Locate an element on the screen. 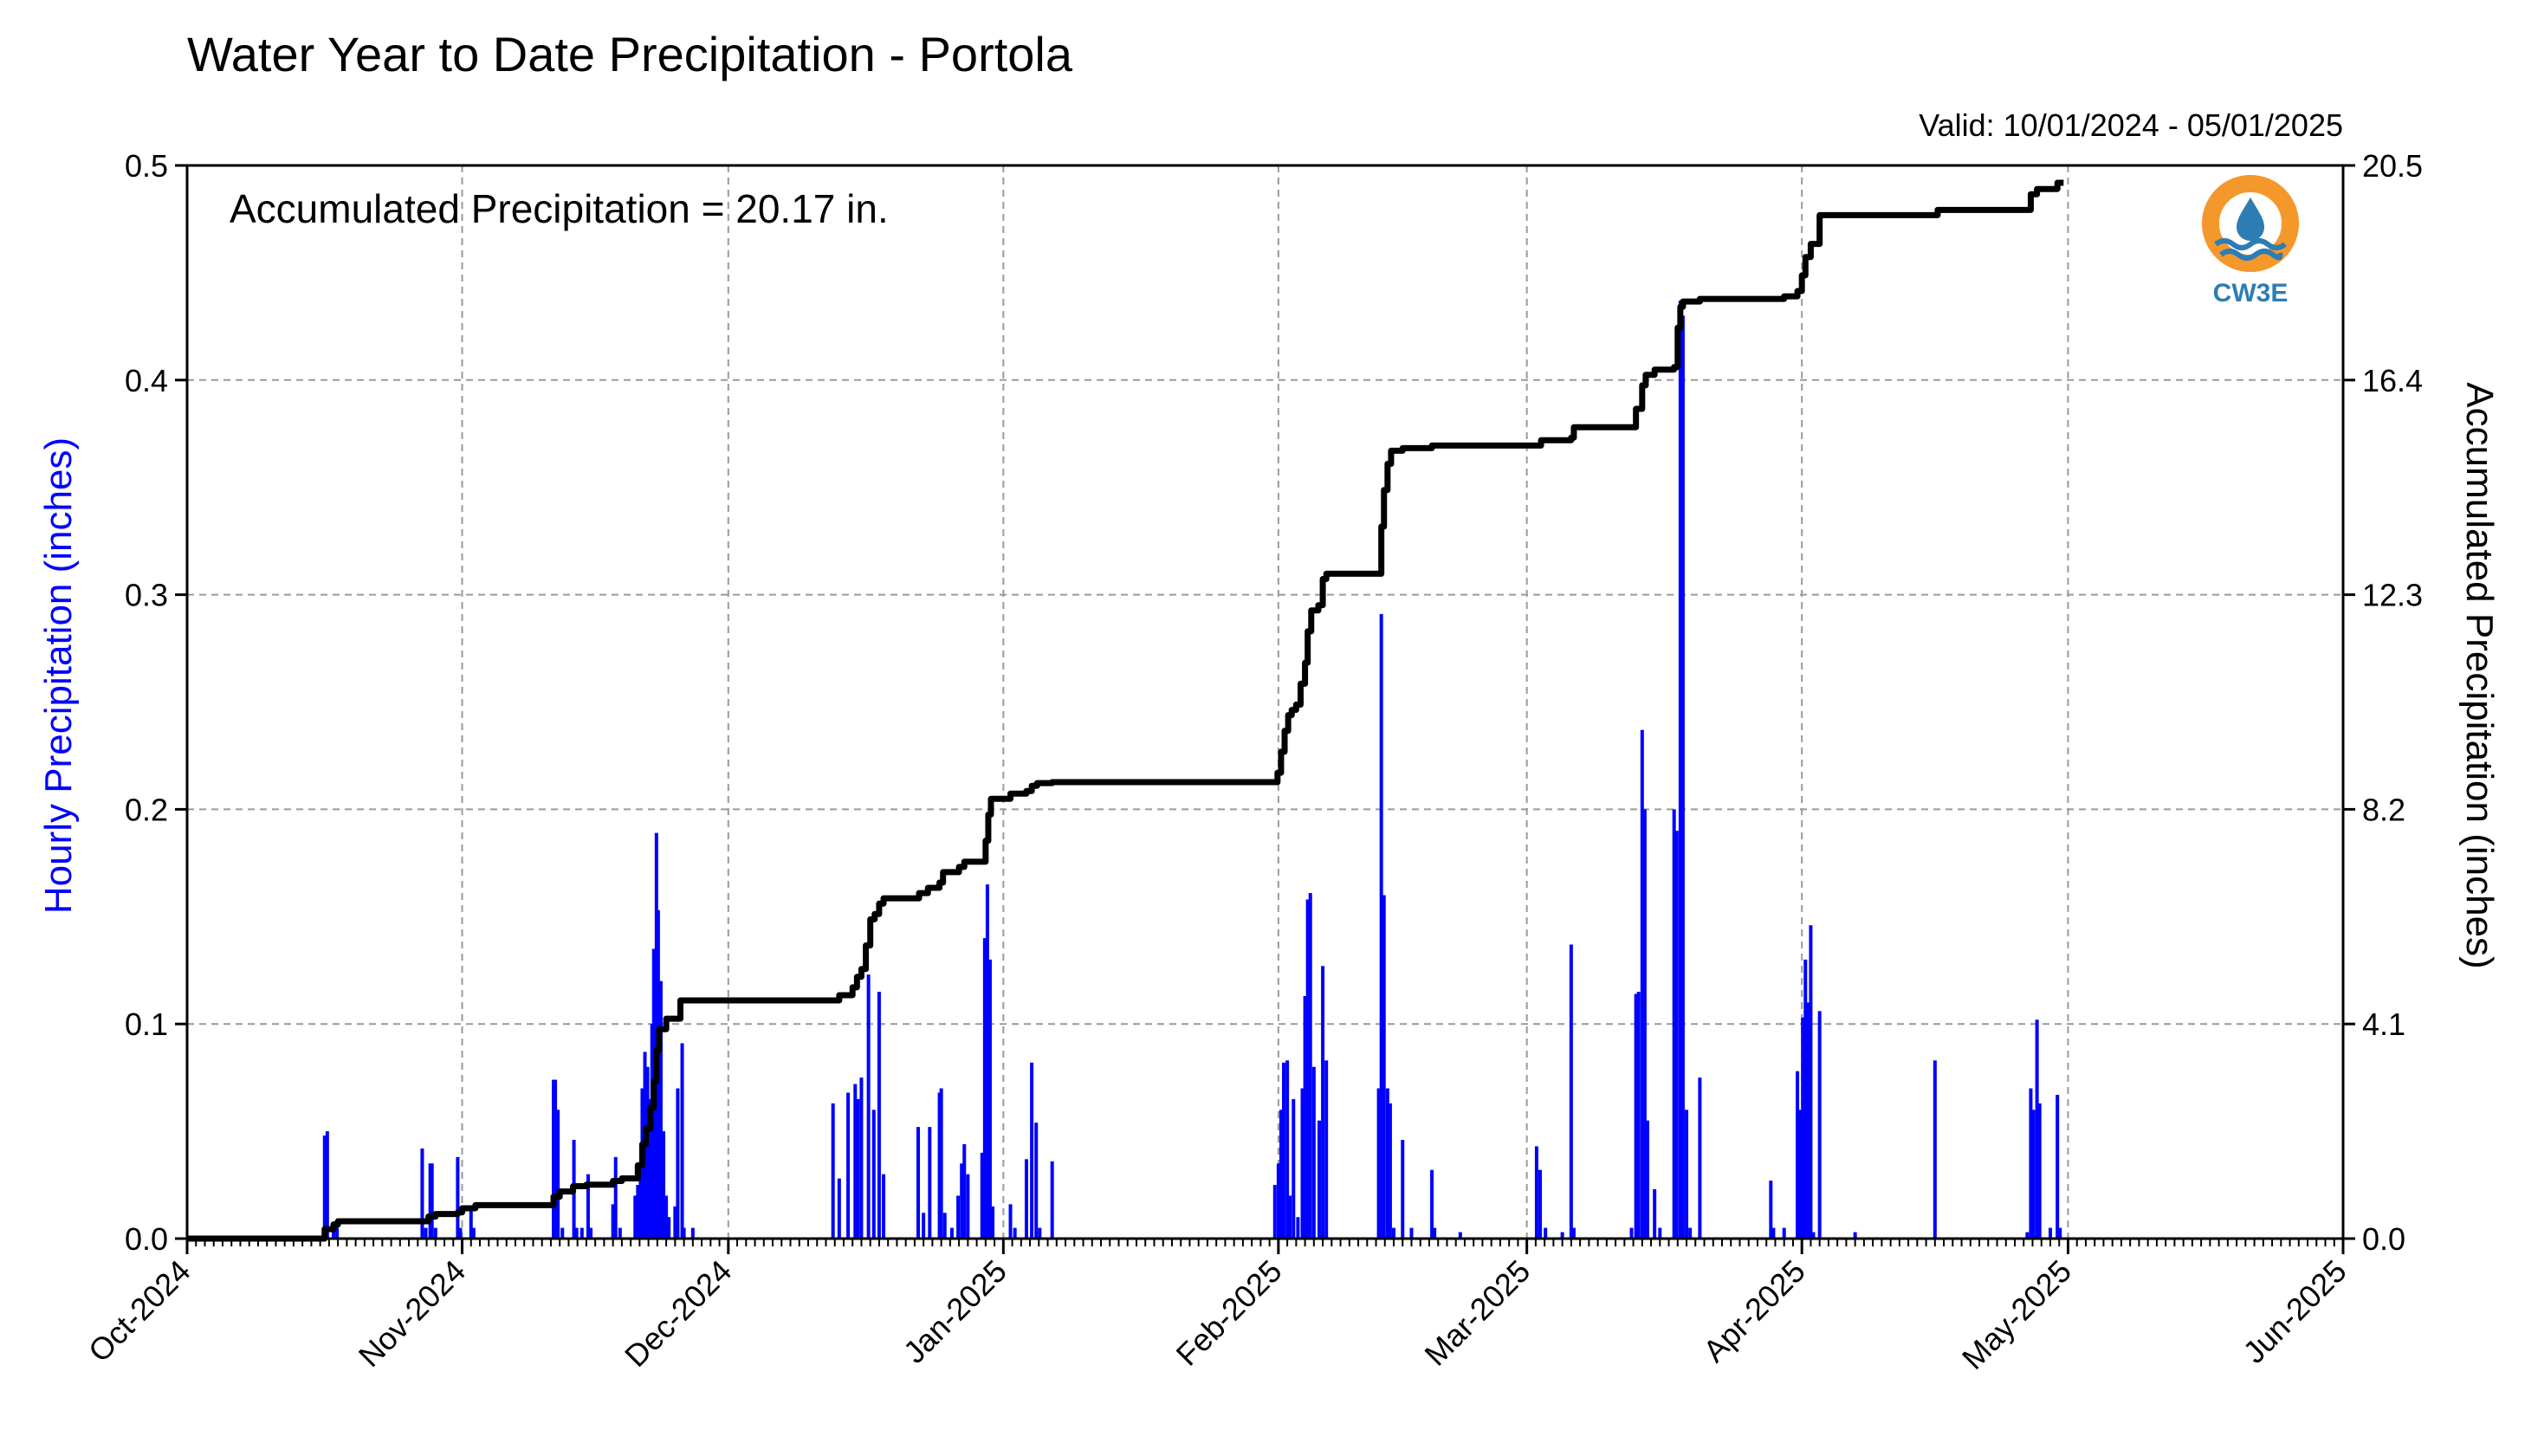  y-axis-left-title: Hourly Precipitation (inches) is located at coordinates (58, 675).